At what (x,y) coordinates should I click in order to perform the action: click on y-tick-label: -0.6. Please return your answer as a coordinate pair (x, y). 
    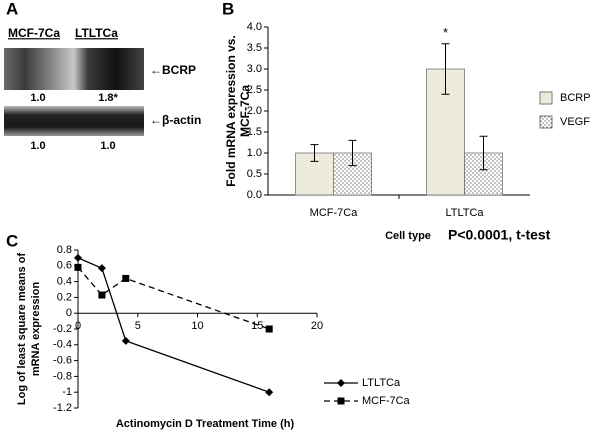
    Looking at the image, I should click on (62, 361).